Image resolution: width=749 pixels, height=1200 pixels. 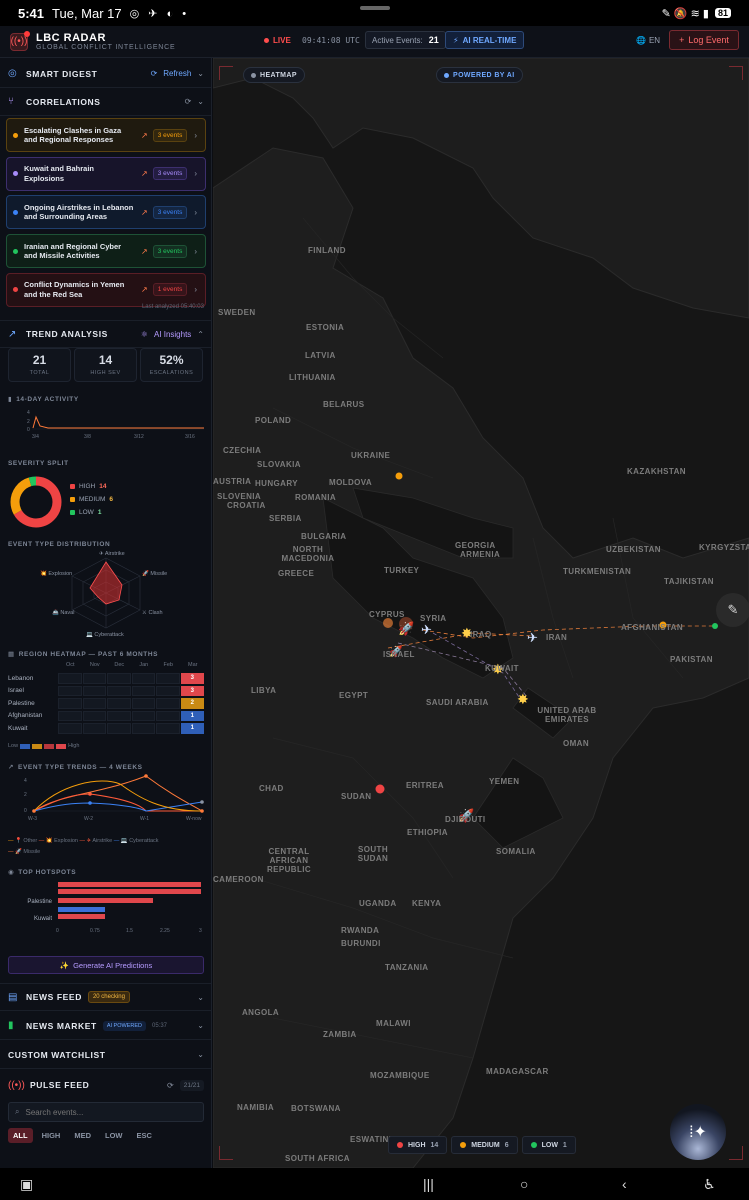 What do you see at coordinates (13, 746) in the screenshot?
I see `heatmap-low-label: Low` at bounding box center [13, 746].